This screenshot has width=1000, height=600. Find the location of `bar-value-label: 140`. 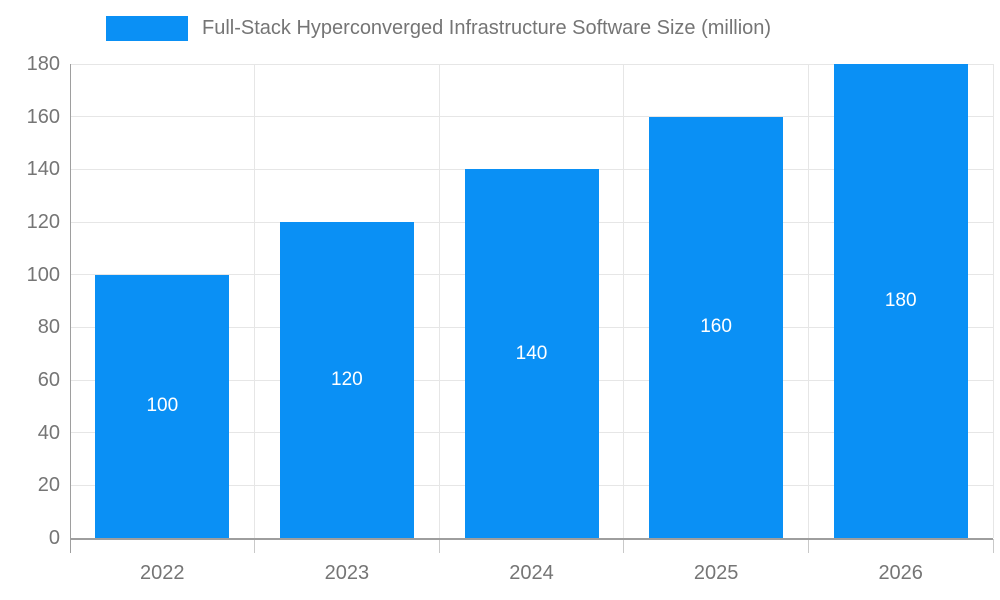

bar-value-label: 140 is located at coordinates (531, 353).